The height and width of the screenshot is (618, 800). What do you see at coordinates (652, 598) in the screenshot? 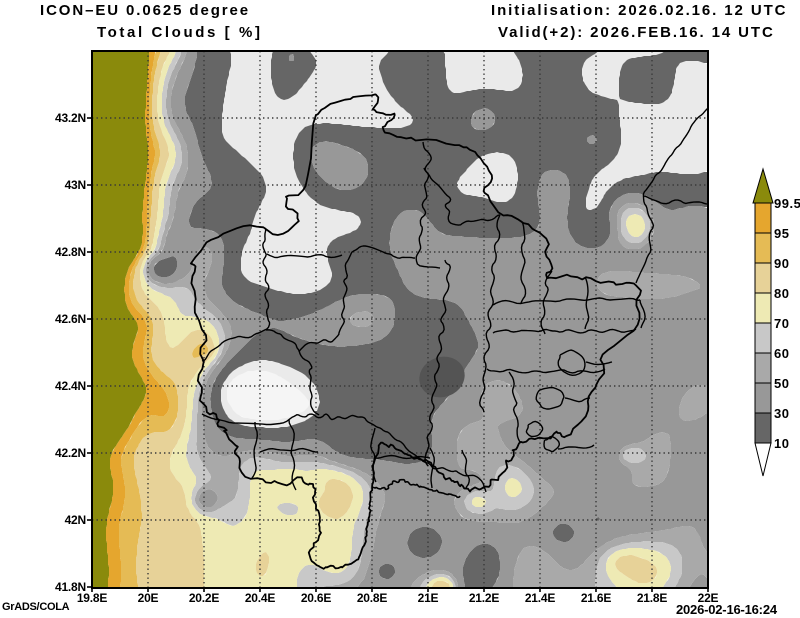
I see `svg-text: 21.8E` at bounding box center [652, 598].